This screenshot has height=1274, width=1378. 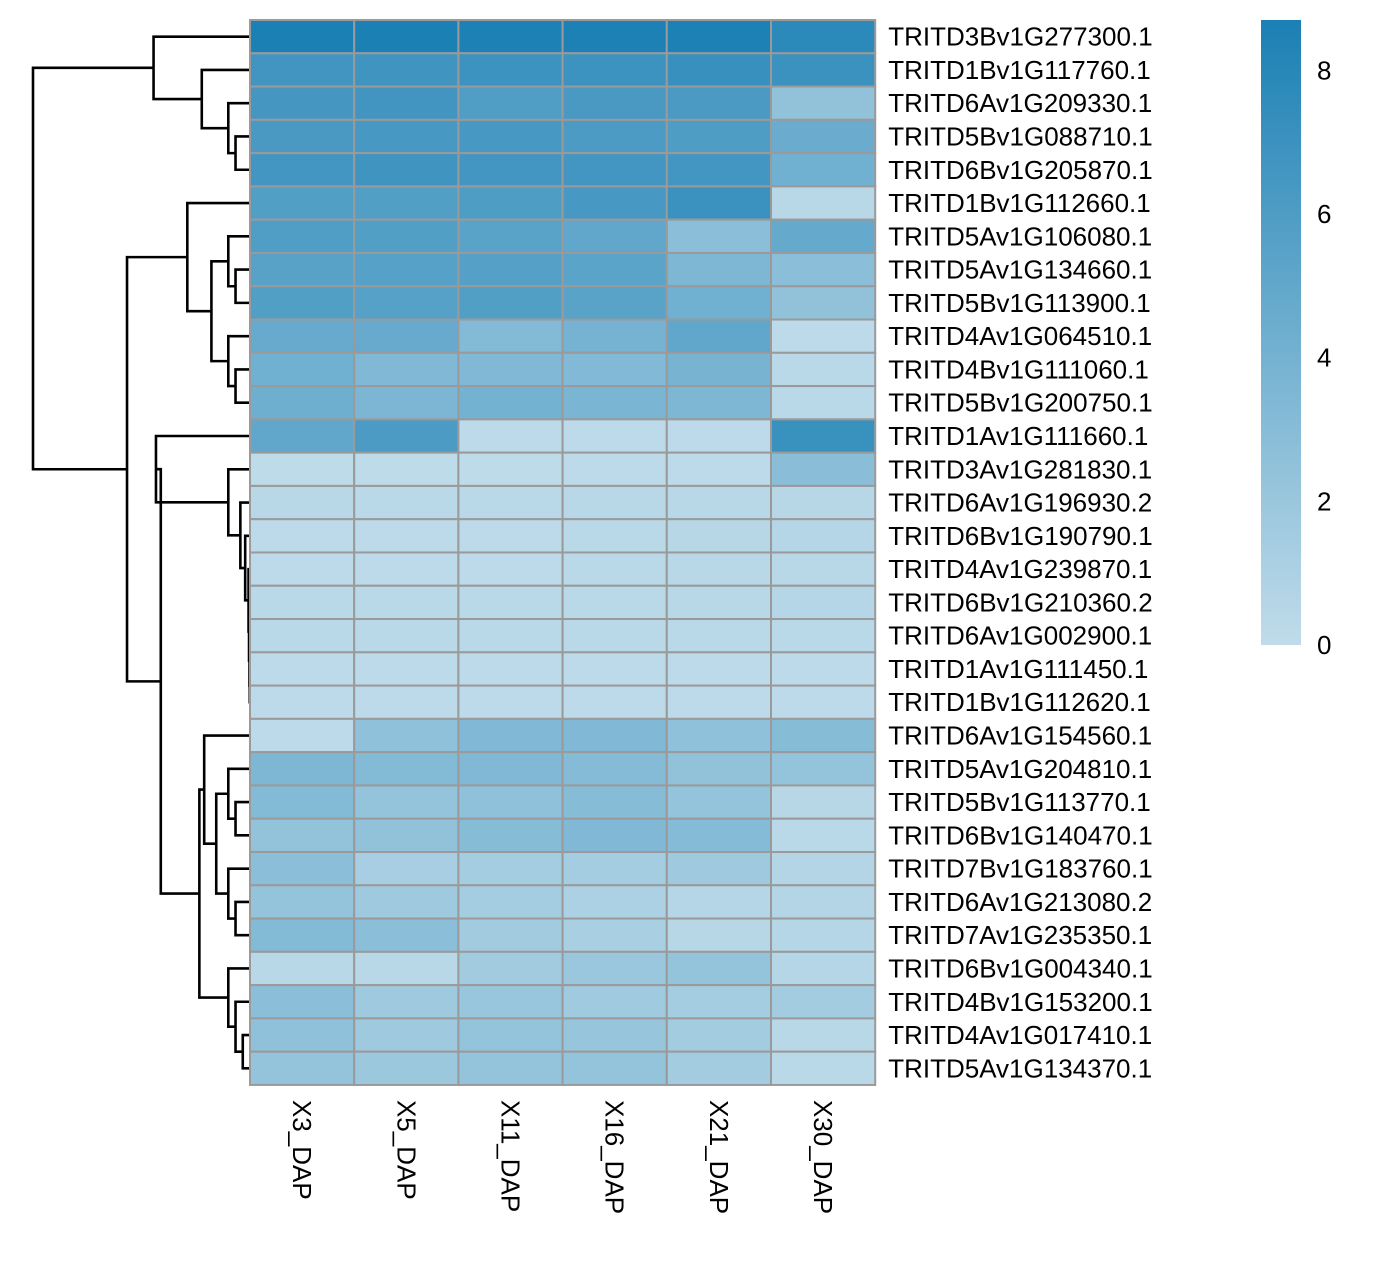 I want to click on row-label: TRITD6Av1G196930.2, so click(x=1020, y=503).